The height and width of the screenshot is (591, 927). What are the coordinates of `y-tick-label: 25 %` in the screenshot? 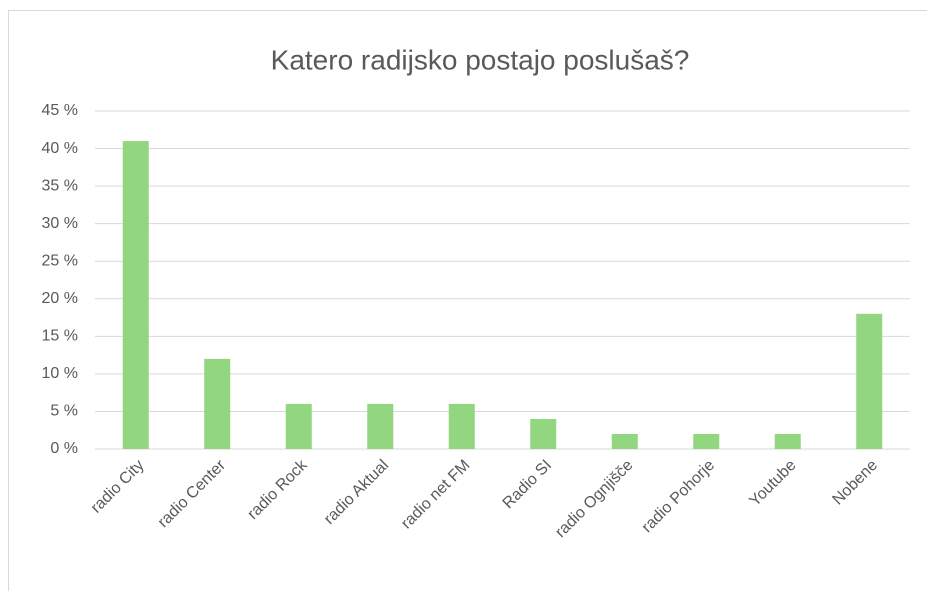 It's located at (60, 260).